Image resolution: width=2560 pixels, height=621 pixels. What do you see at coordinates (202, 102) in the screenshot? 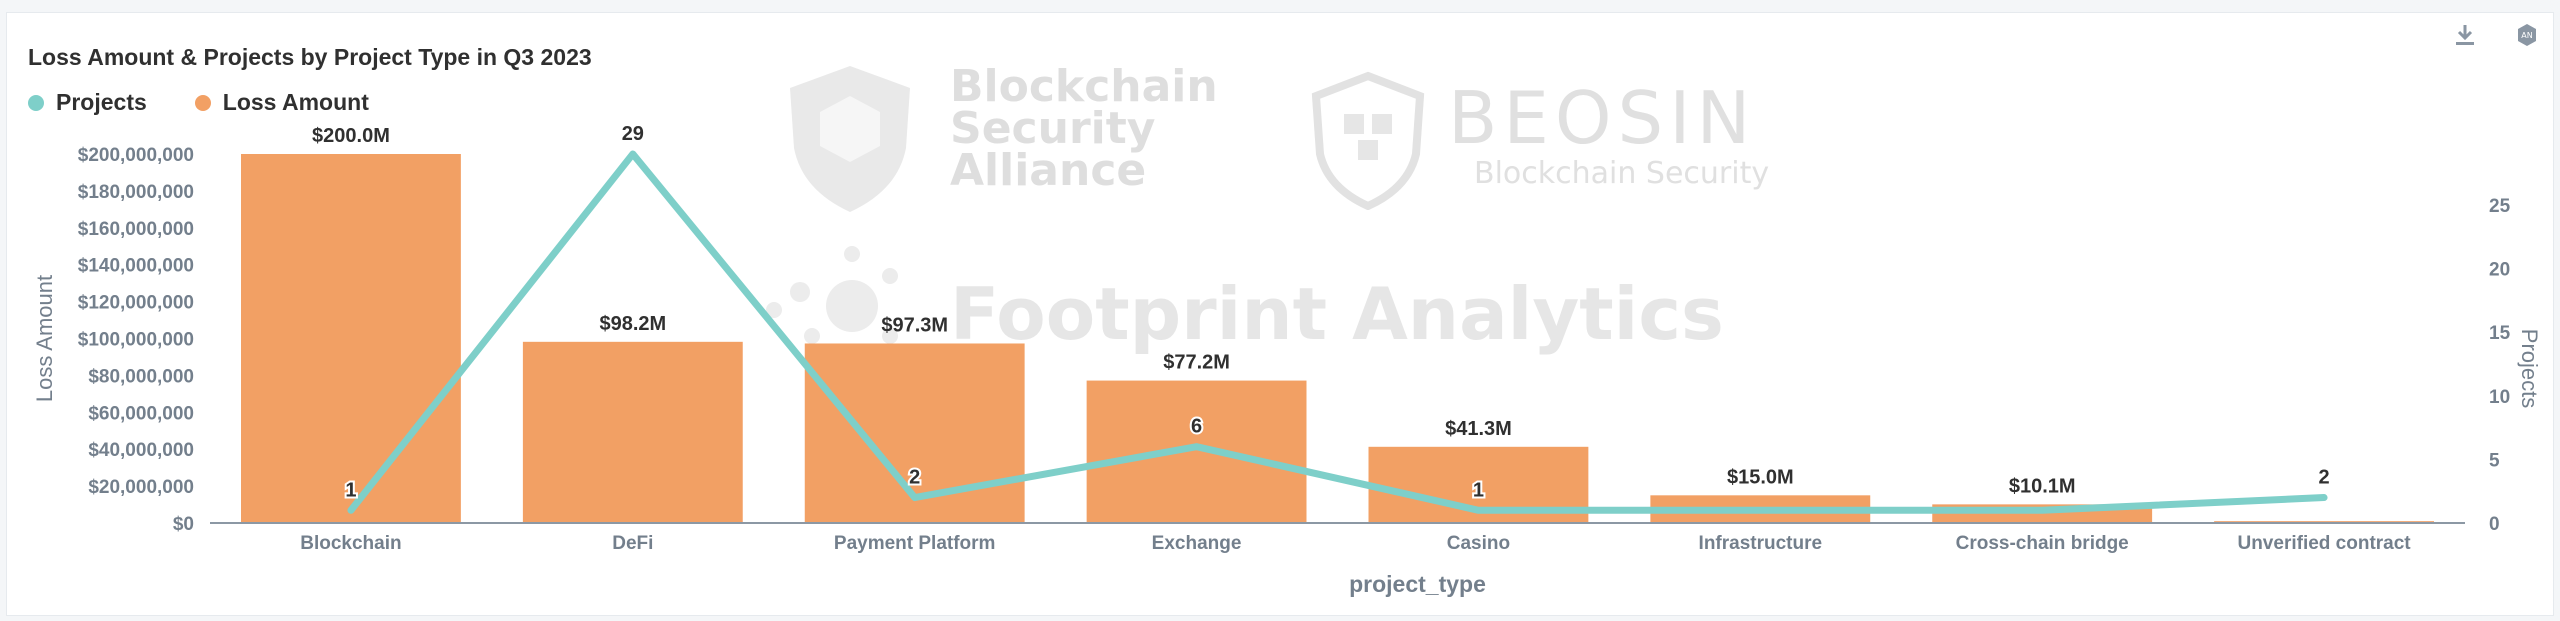
I see `legend-dot-loss-amount` at bounding box center [202, 102].